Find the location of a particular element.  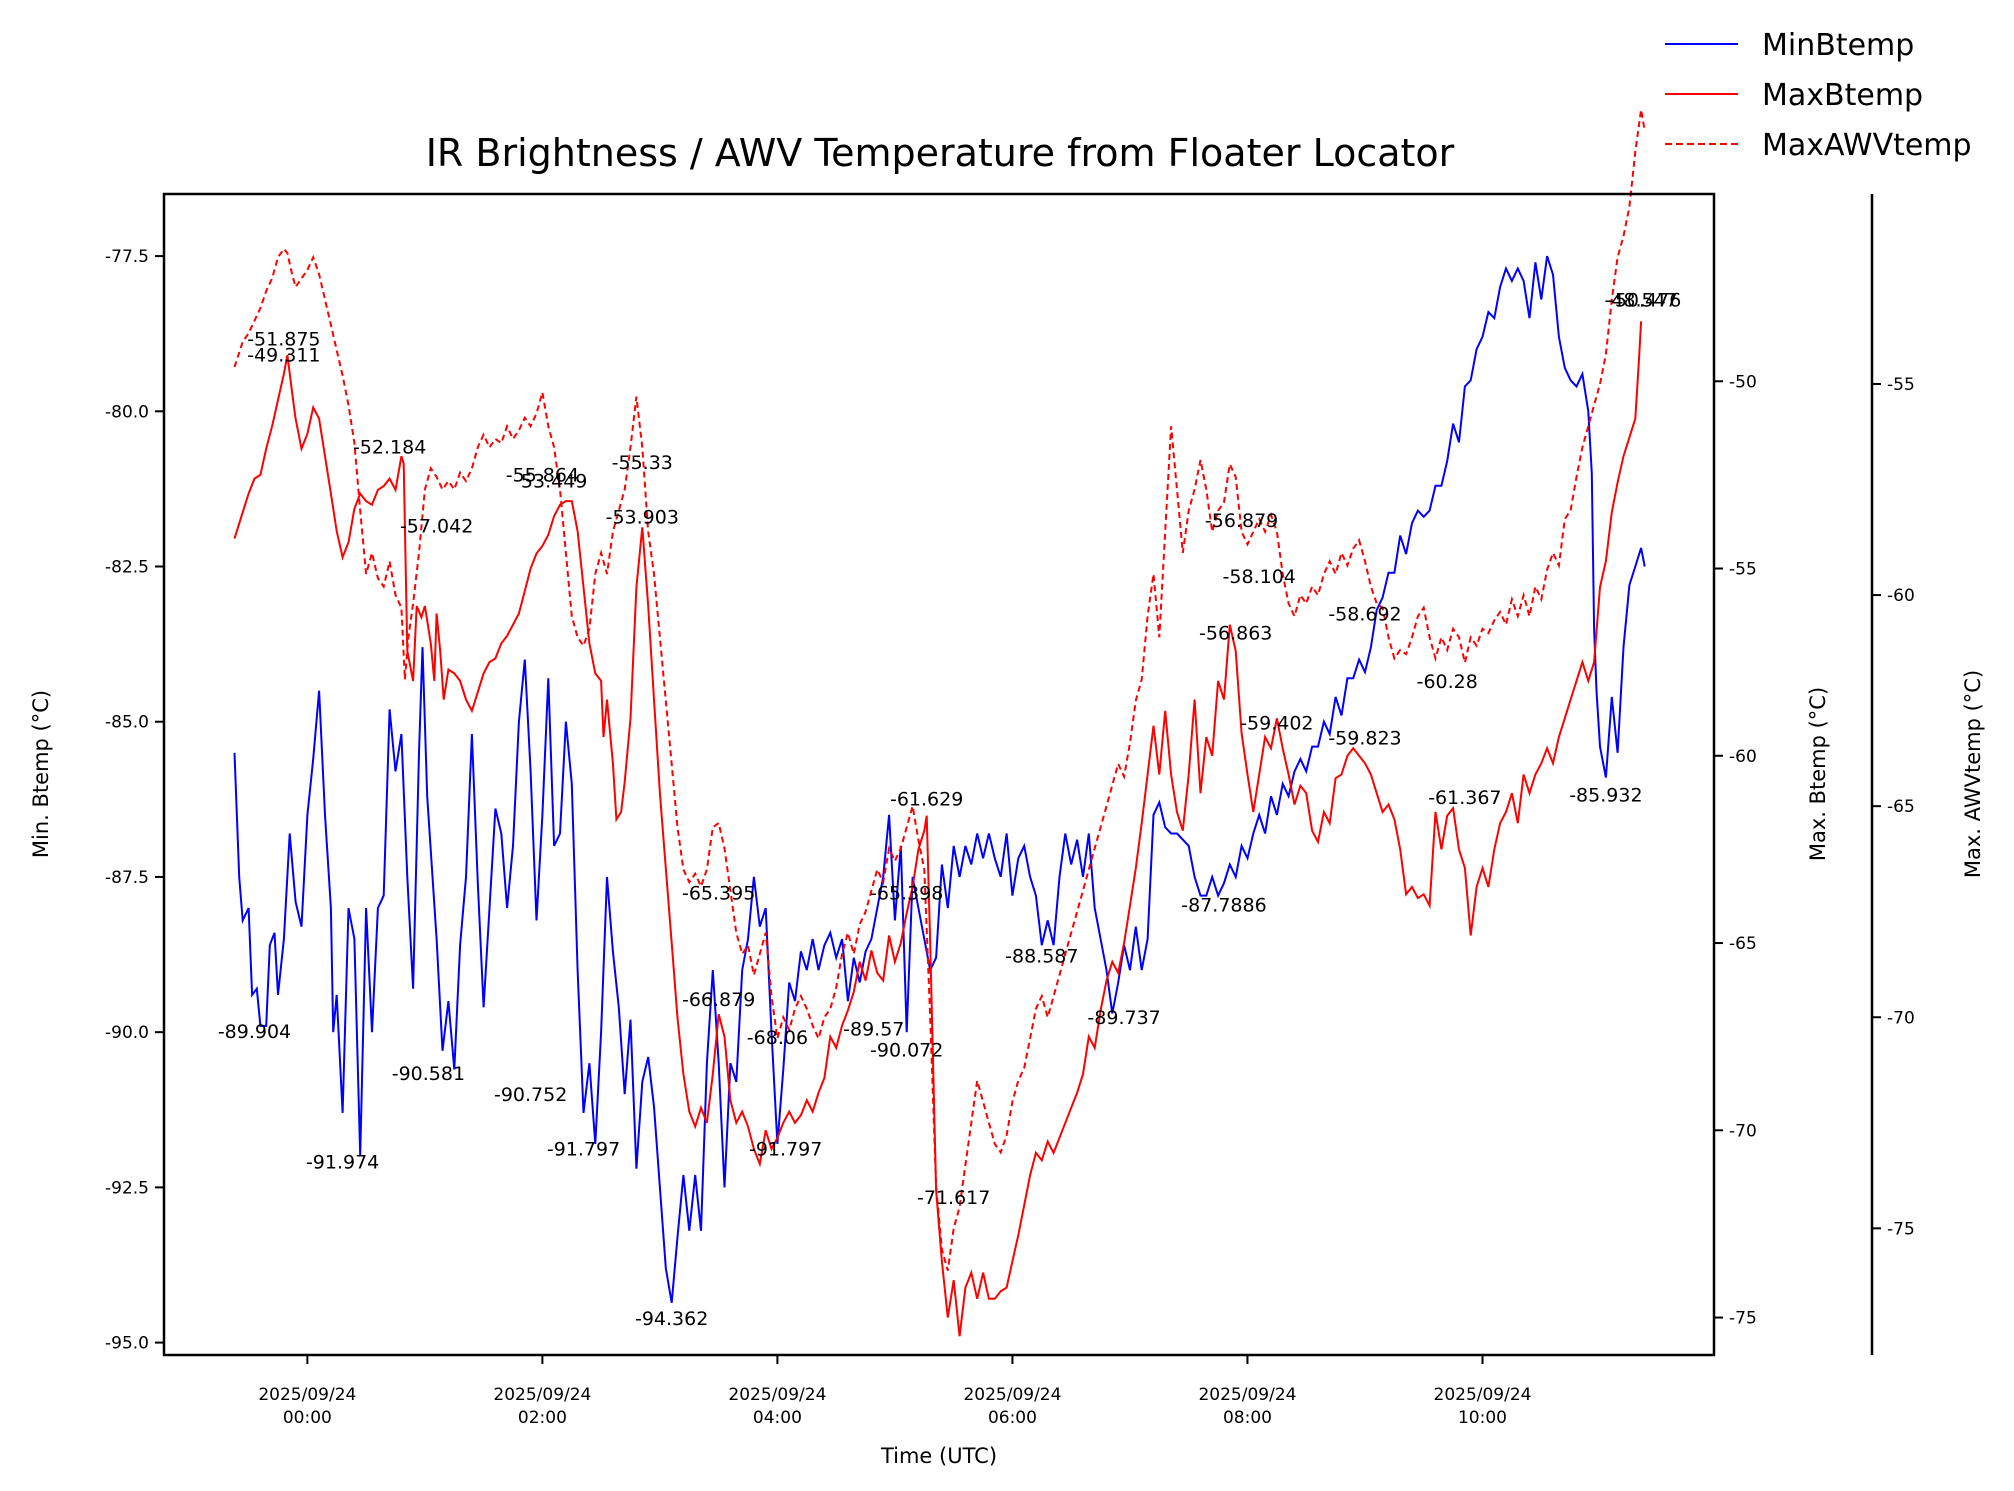

y-left-tick-label: -95.0 is located at coordinates (127, 1344).